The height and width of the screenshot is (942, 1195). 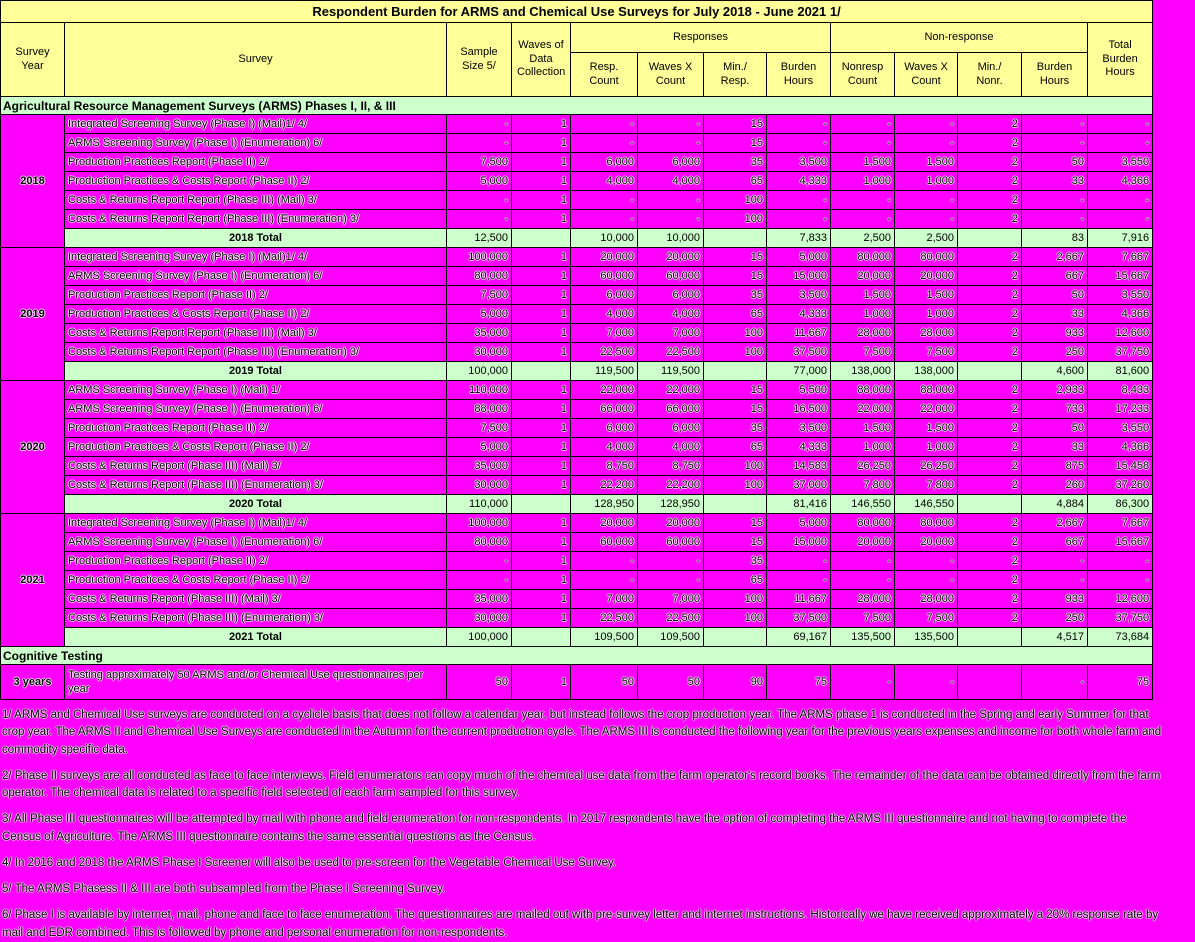 I want to click on total-cell: 86,300, so click(x=1120, y=504).